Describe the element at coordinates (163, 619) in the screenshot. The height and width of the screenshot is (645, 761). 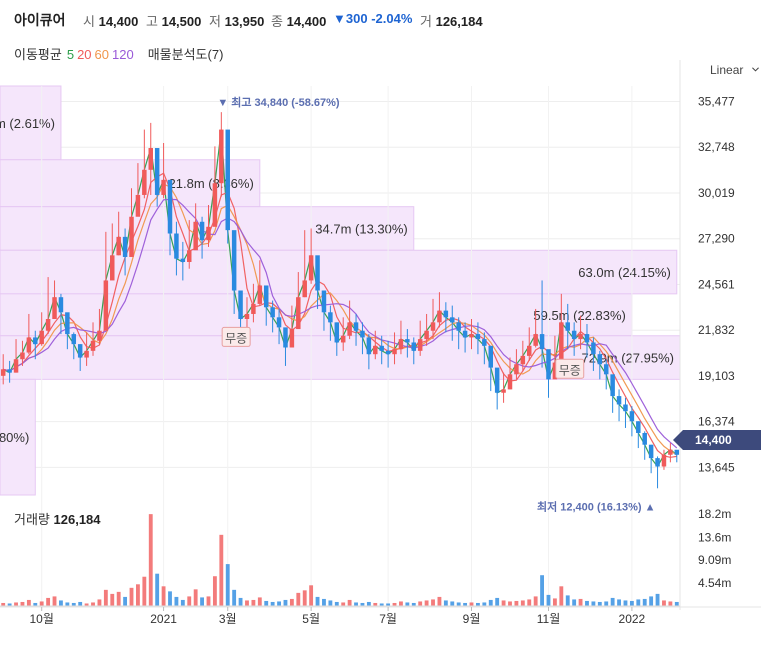
I see `x-tick-label: 2021` at that location.